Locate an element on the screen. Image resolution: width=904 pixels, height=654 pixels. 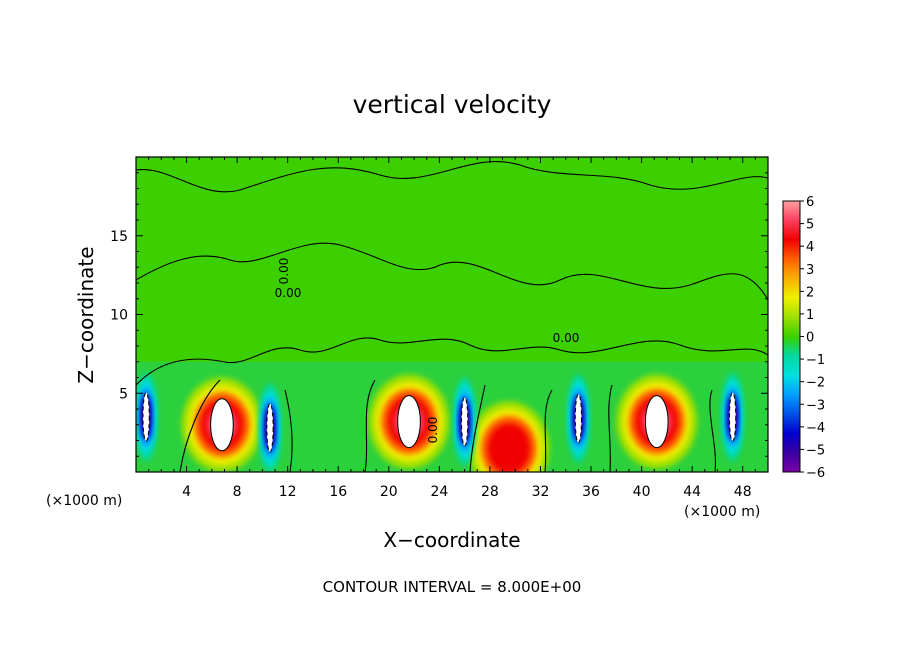
chart-title: vertical velocity is located at coordinates (452, 104).